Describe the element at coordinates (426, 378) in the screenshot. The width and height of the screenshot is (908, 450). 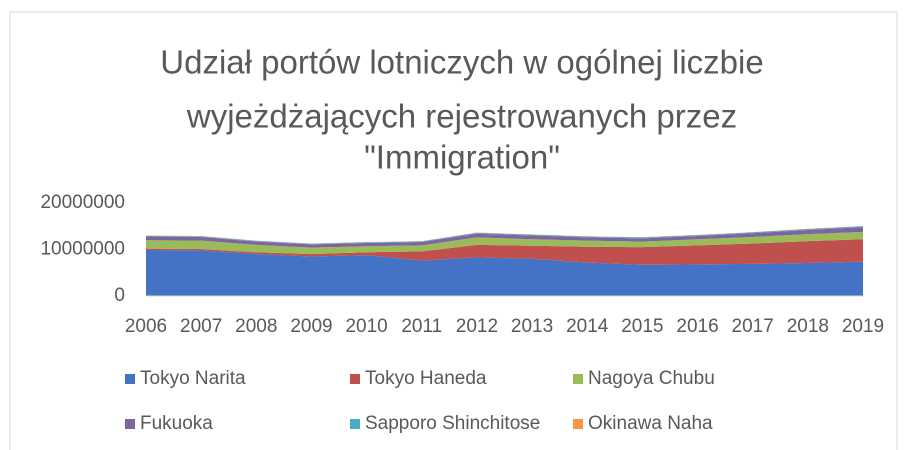
I see `legend-label: Tokyo Haneda` at that location.